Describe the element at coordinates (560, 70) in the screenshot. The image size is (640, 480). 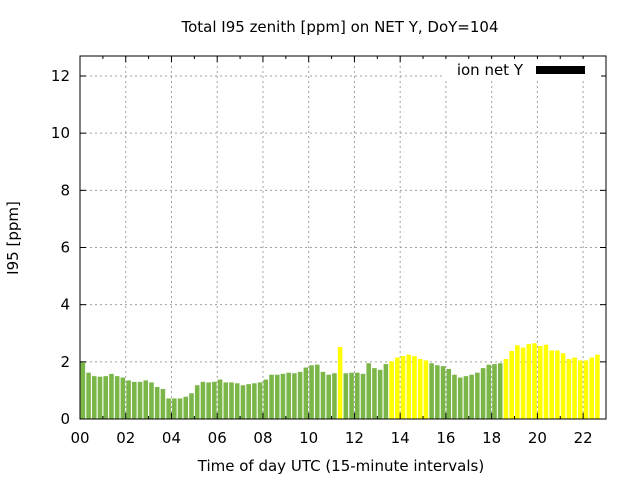
I see `legend-swatch` at that location.